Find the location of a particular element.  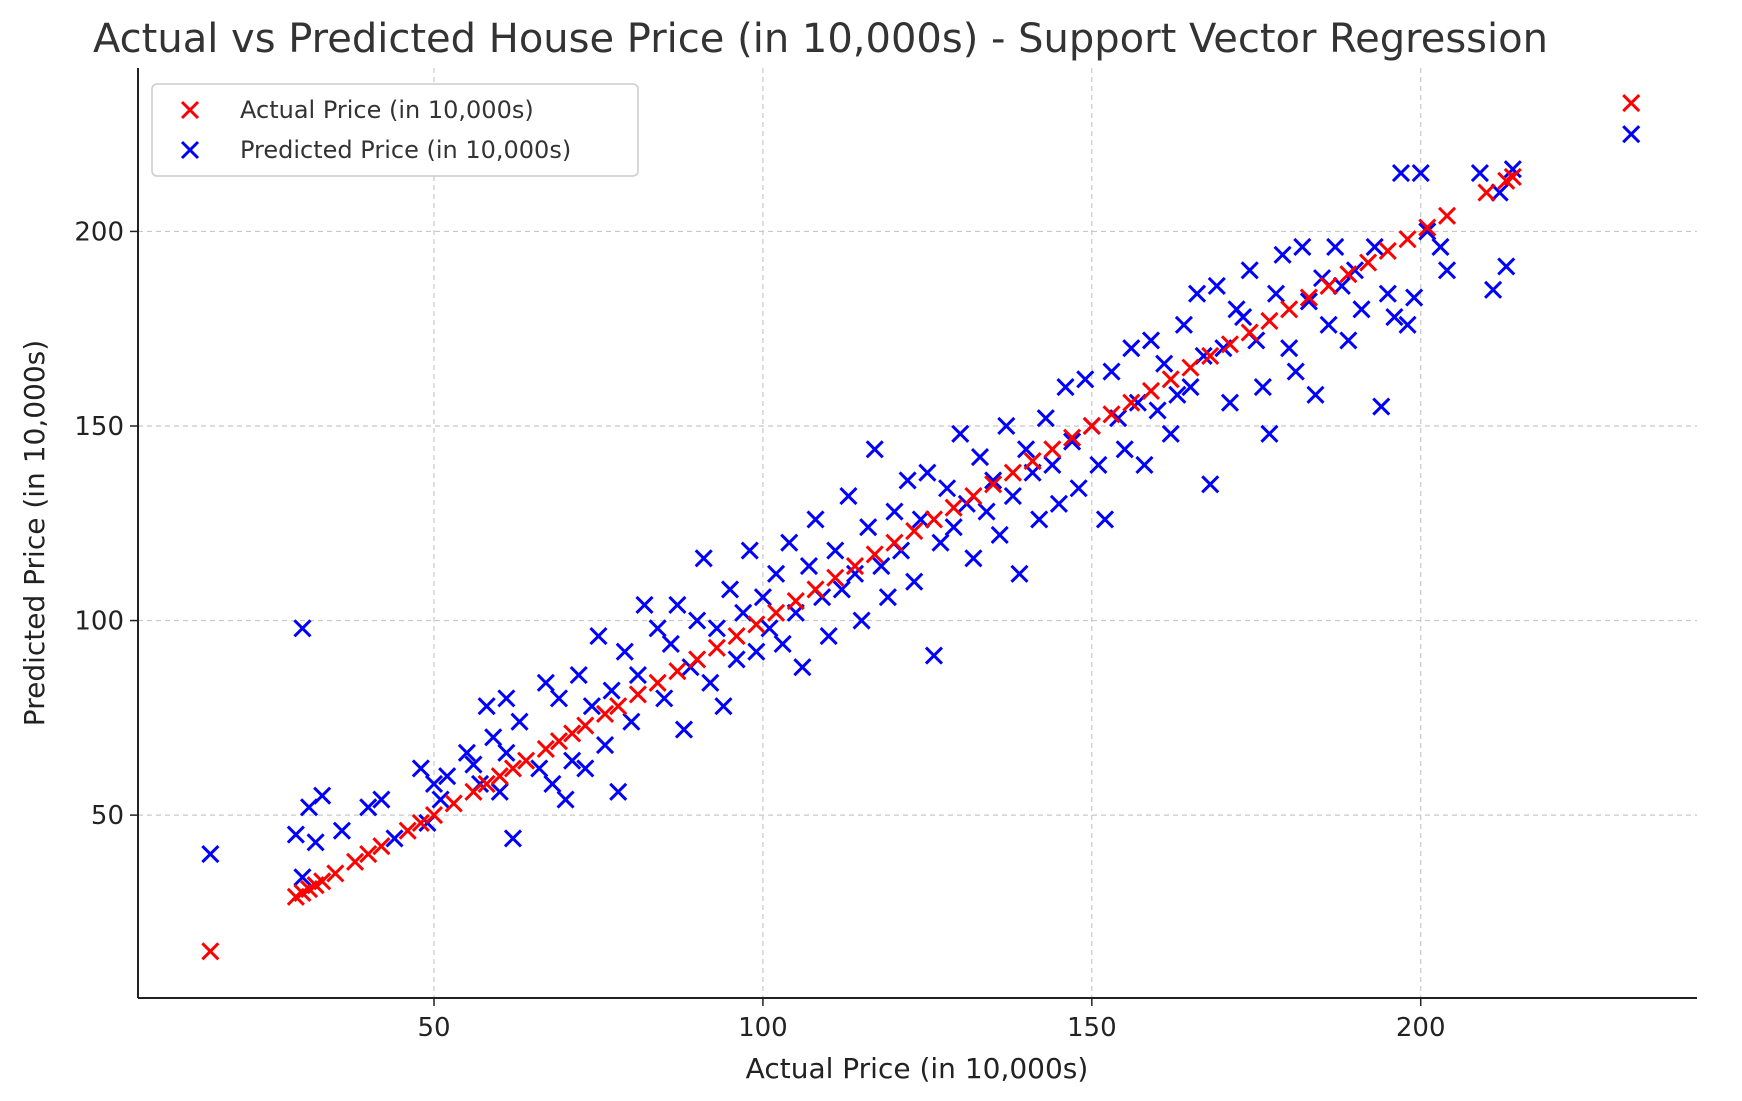

y-tick-label: 100 is located at coordinates (99, 622).